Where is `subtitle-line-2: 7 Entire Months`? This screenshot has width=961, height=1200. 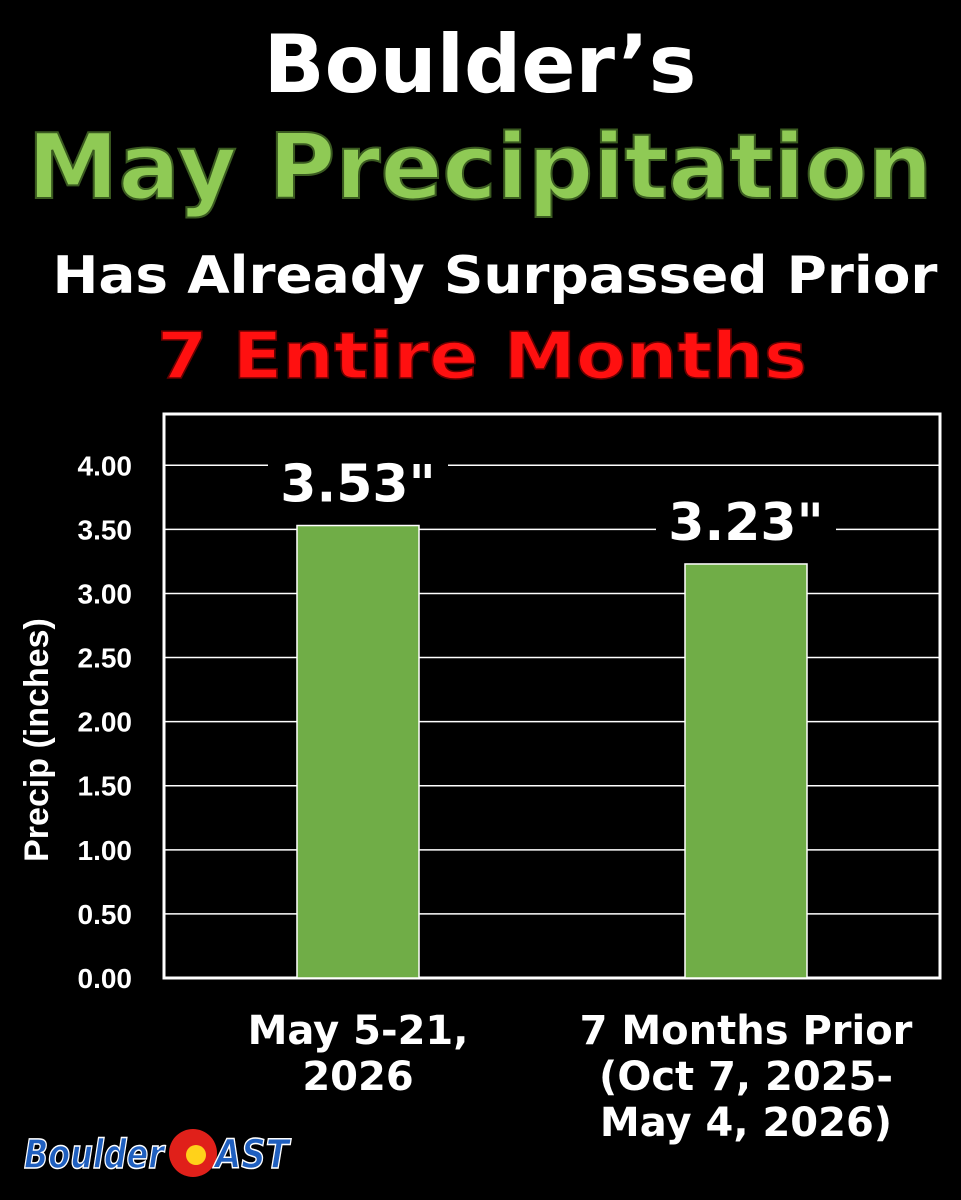 subtitle-line-2: 7 Entire Months is located at coordinates (482, 357).